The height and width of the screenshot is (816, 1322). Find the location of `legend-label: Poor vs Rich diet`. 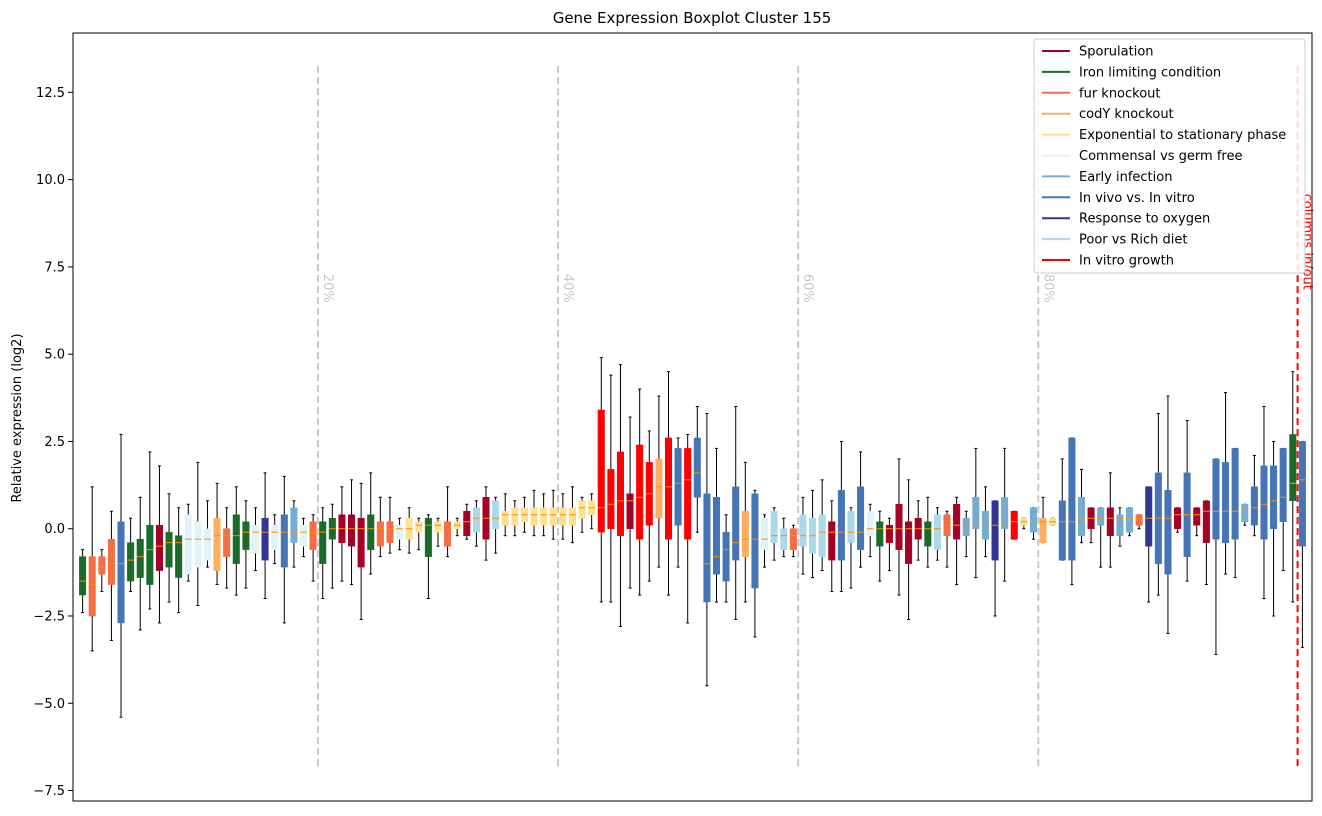

legend-label: Poor vs Rich diet is located at coordinates (1133, 240).